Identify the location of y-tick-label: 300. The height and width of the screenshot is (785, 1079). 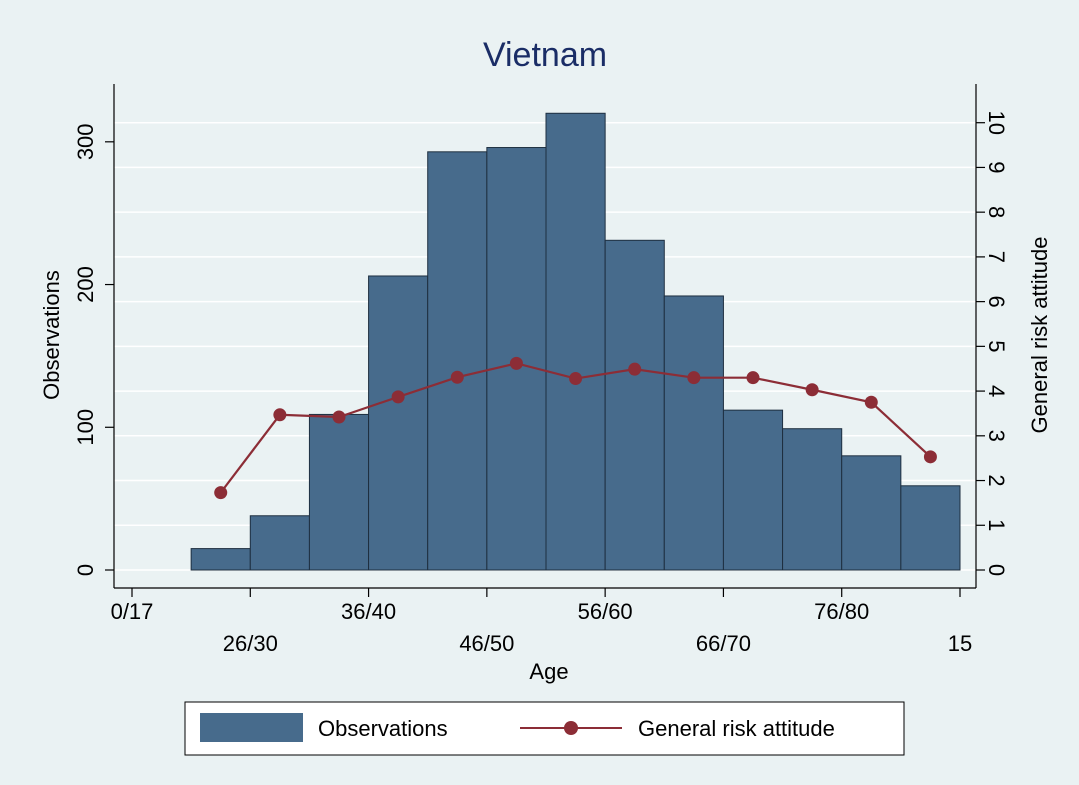
(85, 141).